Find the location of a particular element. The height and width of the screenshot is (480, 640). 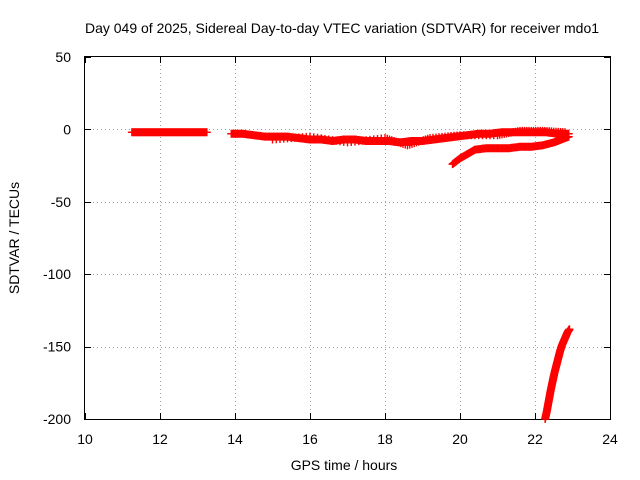

x-tick-label: 22 is located at coordinates (535, 439).